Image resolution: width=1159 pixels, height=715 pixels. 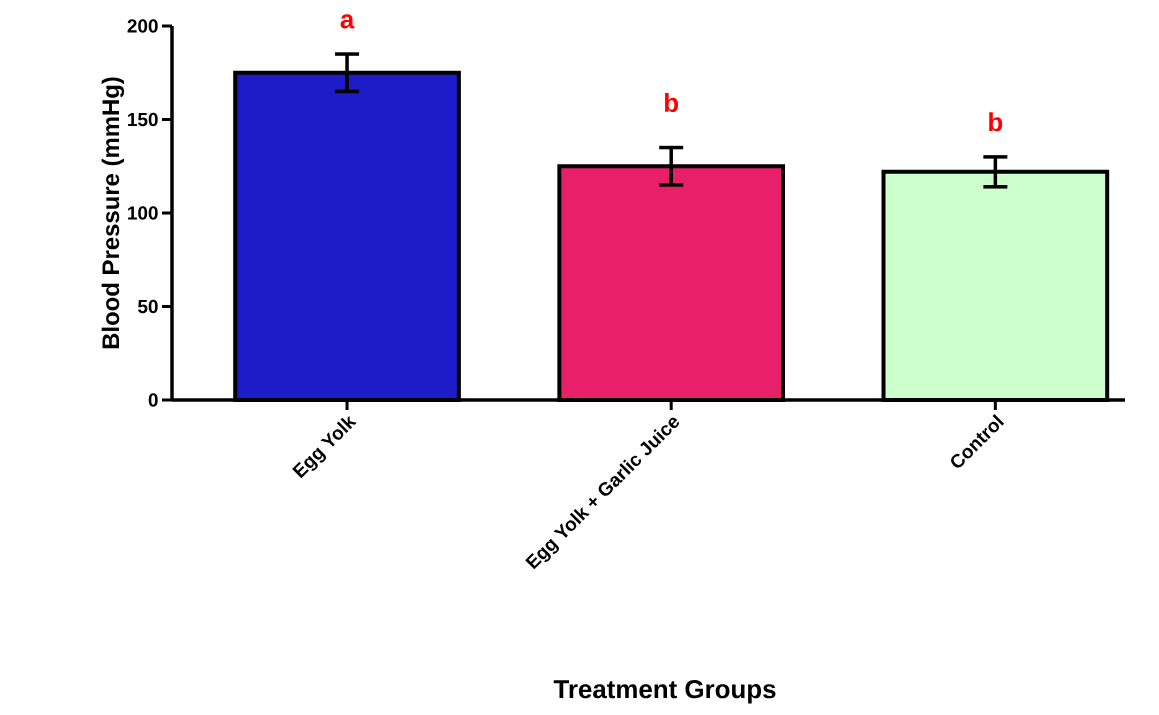 I want to click on y-tick-label: 0, so click(x=153, y=400).